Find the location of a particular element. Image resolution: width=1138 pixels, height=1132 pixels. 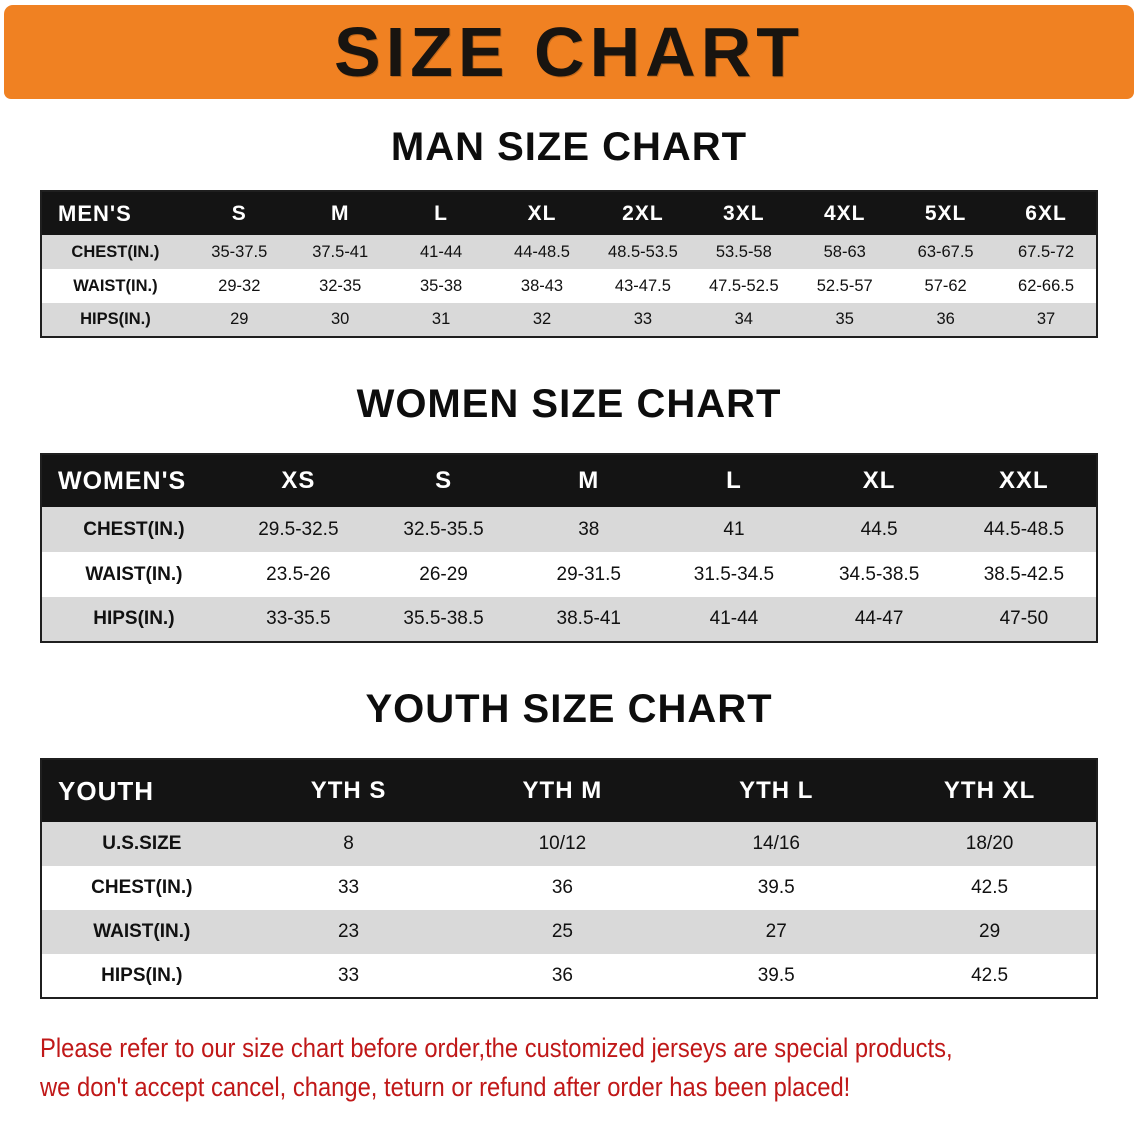

size-value: 44-48.5 is located at coordinates (542, 252).